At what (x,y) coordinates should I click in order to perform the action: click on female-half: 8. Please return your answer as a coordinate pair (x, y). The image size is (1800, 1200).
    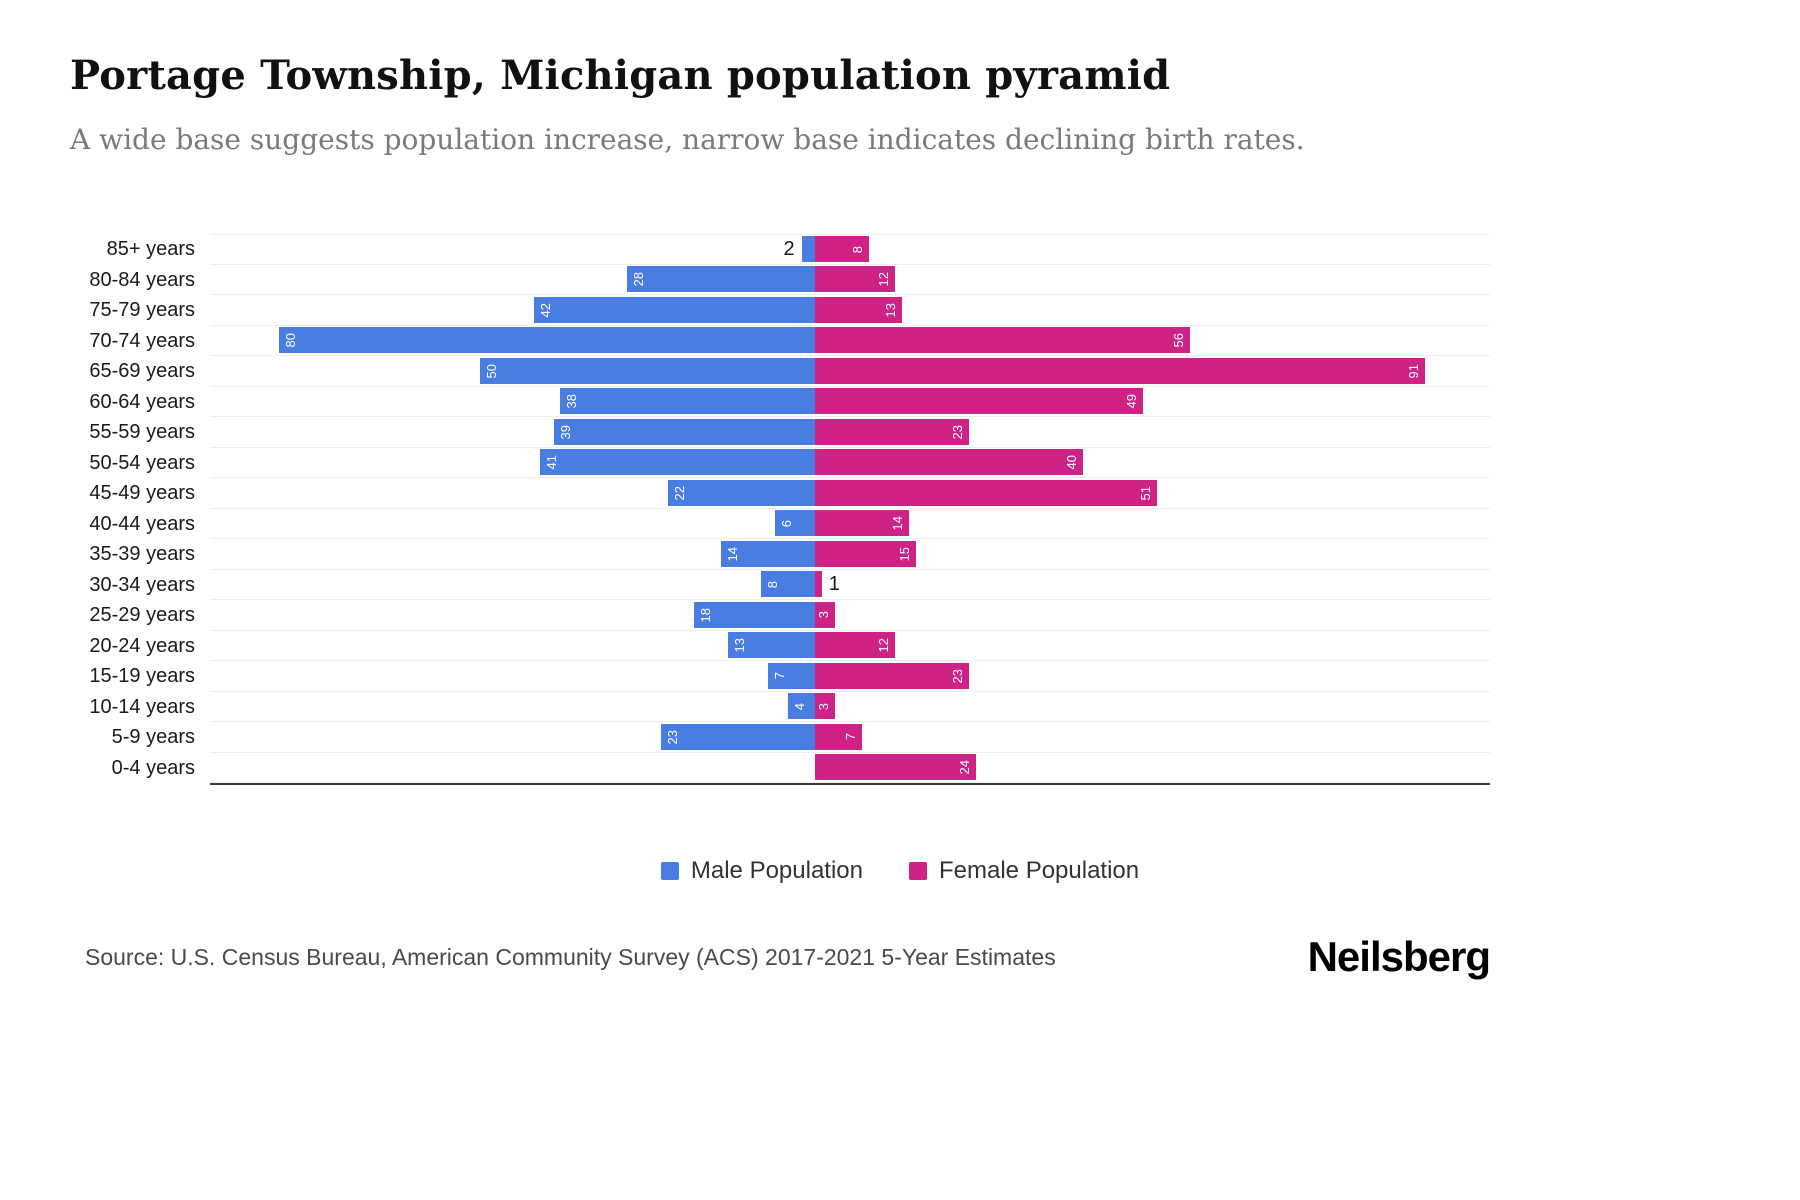
    Looking at the image, I should click on (1152, 249).